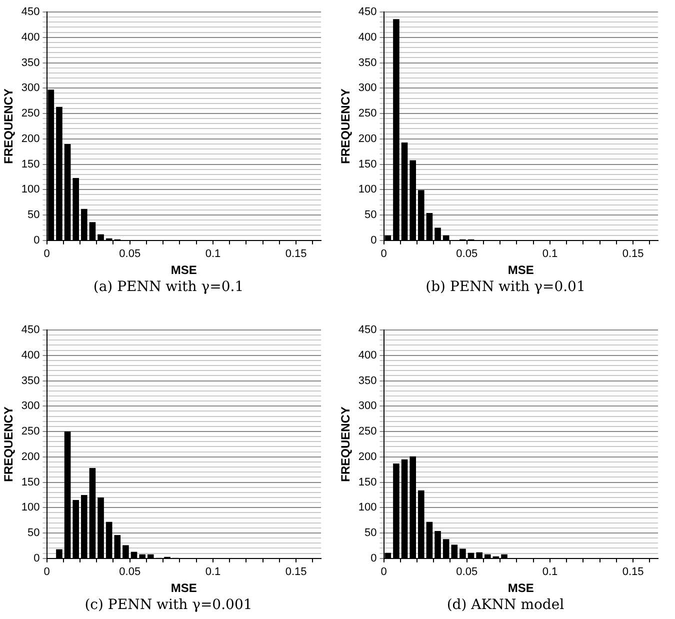  I want to click on text: (a) PENN with γ=0.1, so click(168, 287).